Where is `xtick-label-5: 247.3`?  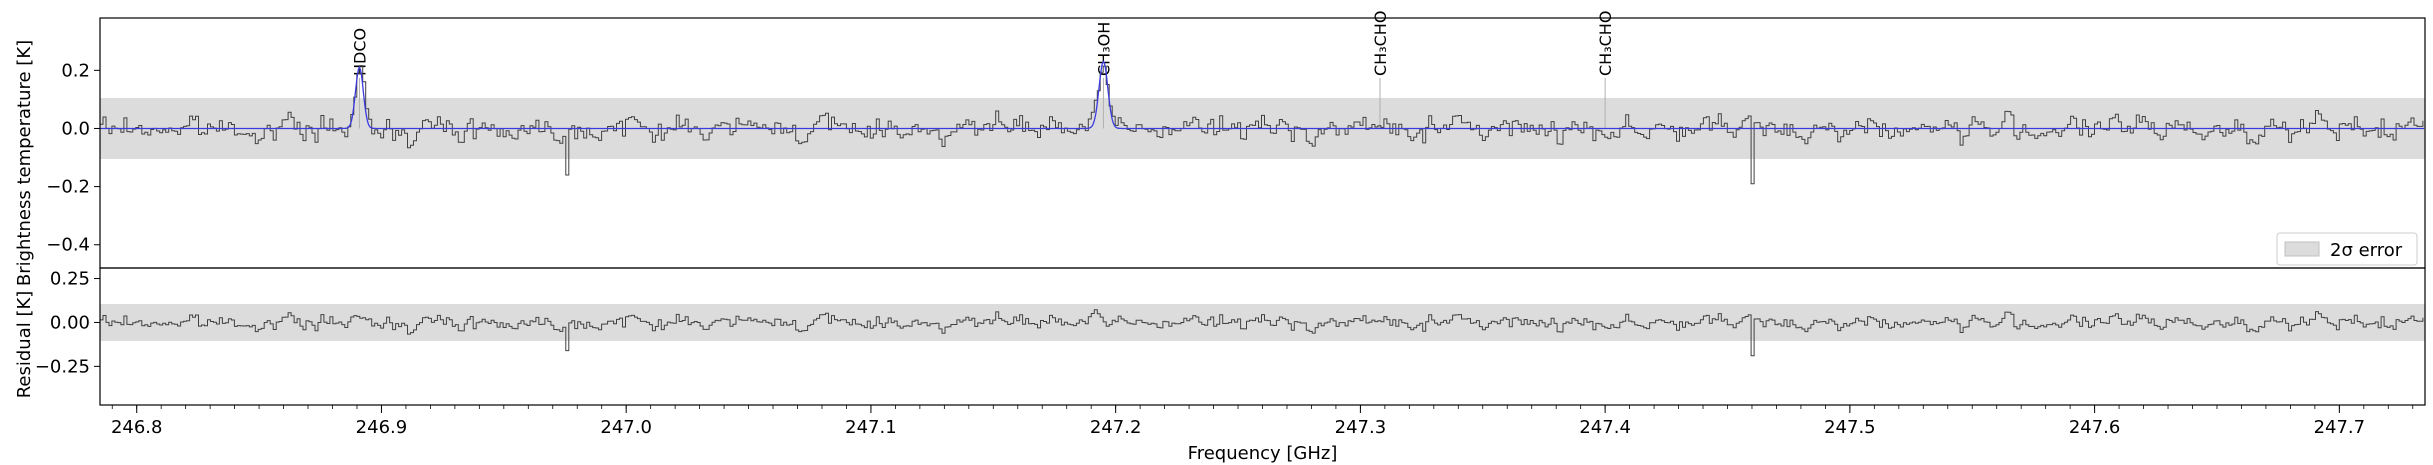
xtick-label-5: 247.3 is located at coordinates (1361, 427).